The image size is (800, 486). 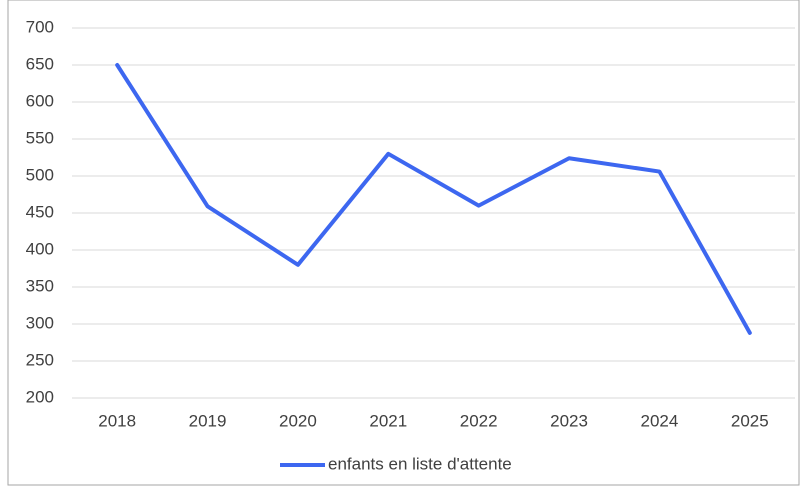 What do you see at coordinates (388, 420) in the screenshot?
I see `x-tick-label: 2021` at bounding box center [388, 420].